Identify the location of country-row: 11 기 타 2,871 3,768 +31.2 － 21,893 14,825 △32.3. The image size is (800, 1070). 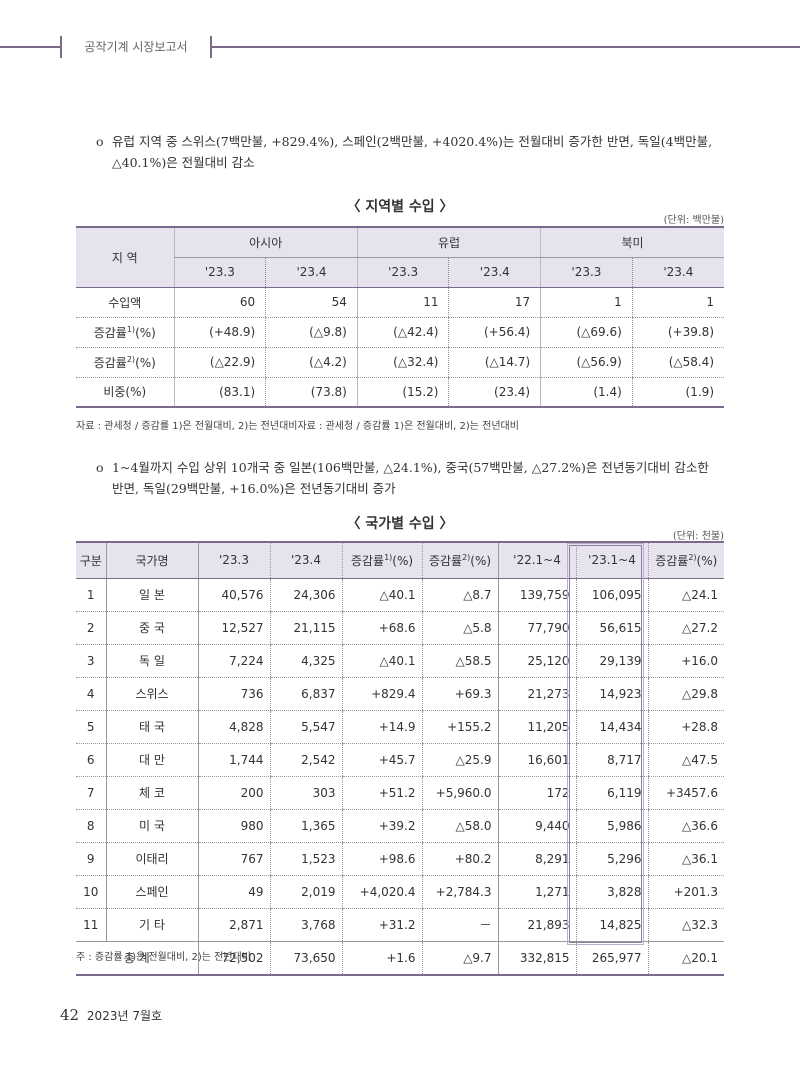
(400, 925).